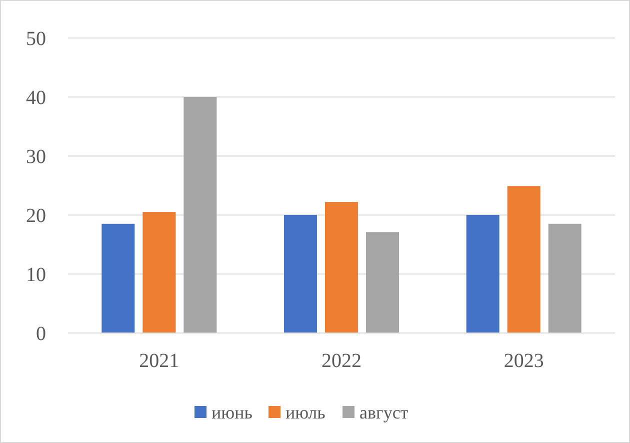 The height and width of the screenshot is (443, 630). I want to click on y-tick-label: 0, so click(41, 334).